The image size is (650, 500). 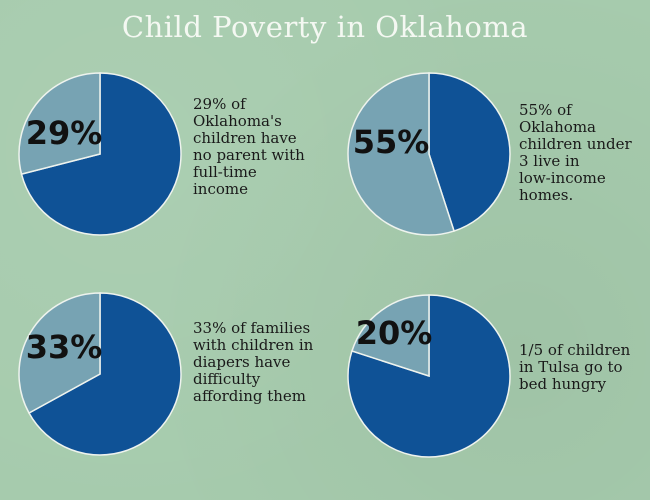 I want to click on pie-chart-1: 29%, so click(x=100, y=154).